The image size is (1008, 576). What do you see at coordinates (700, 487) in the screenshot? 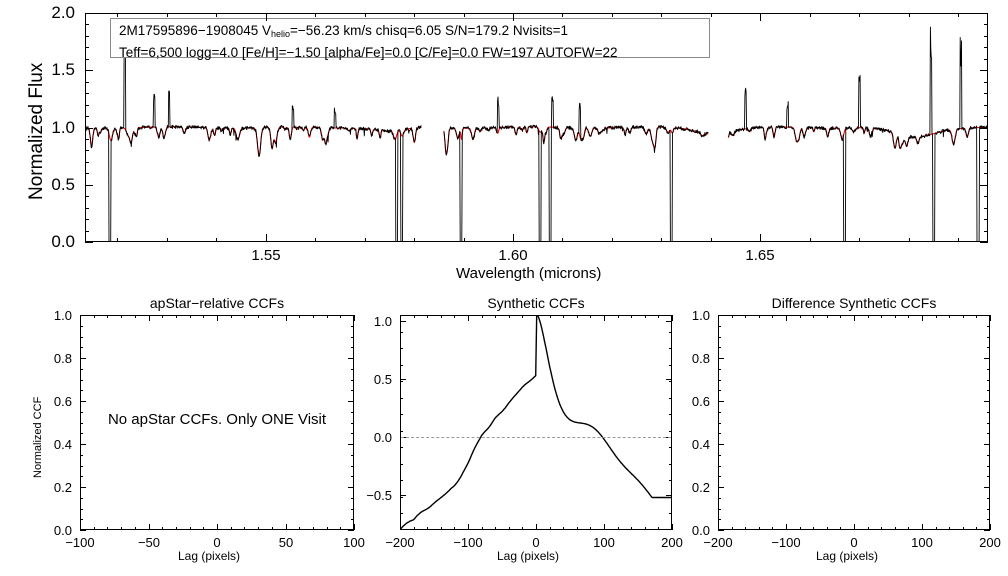
I see `axis-tick-label: 0.2` at bounding box center [700, 487].